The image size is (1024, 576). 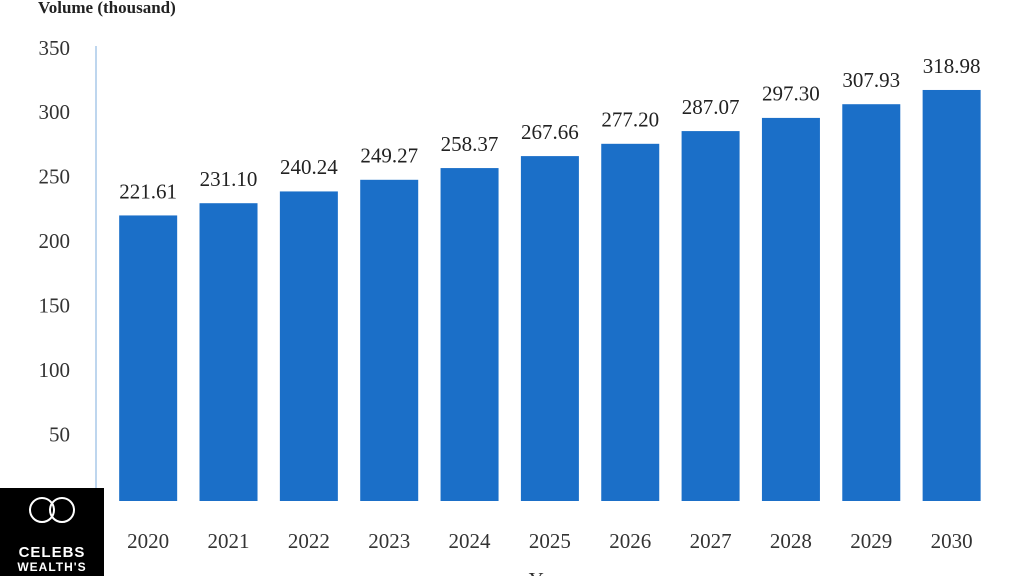 I want to click on data-label: 267.66, so click(x=550, y=132).